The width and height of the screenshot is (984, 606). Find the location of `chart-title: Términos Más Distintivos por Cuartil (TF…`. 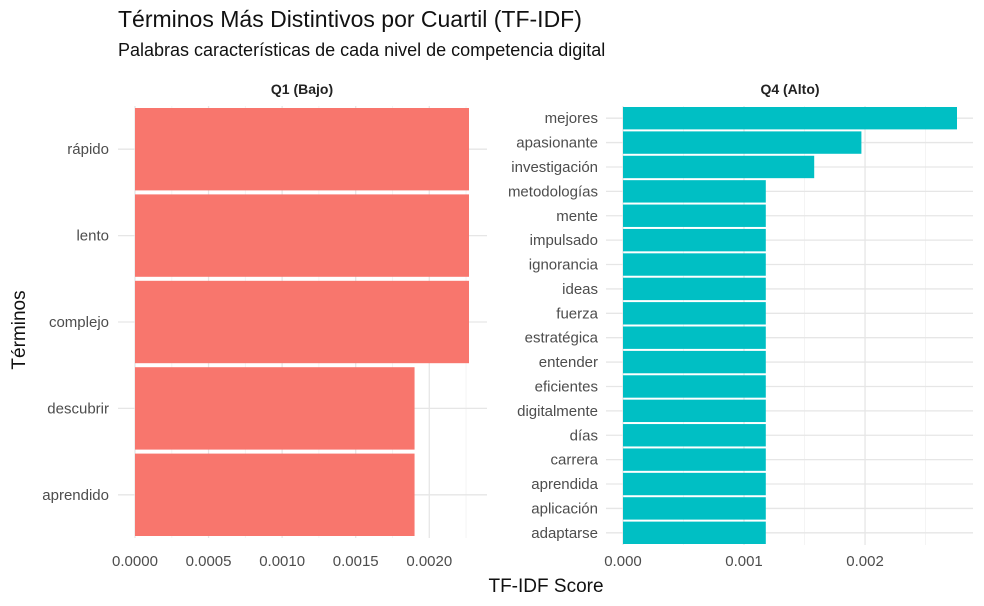

chart-title: Términos Más Distintivos por Cuartil (TF… is located at coordinates (350, 19).